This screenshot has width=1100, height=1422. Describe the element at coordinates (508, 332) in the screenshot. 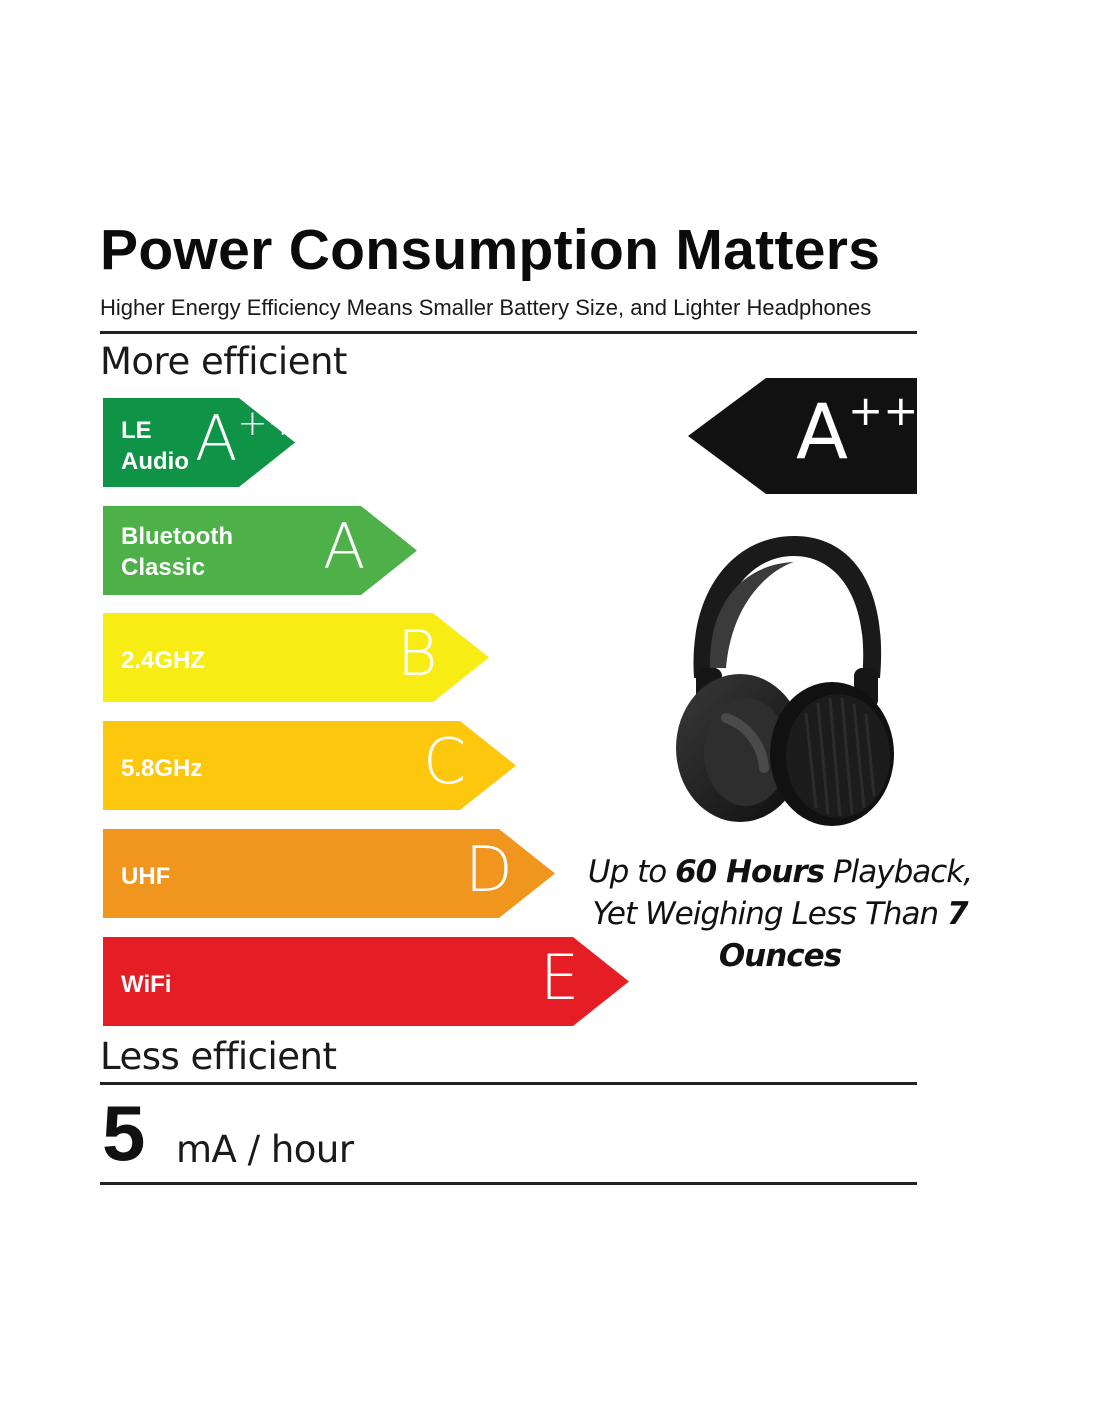

I see `top-divider` at that location.